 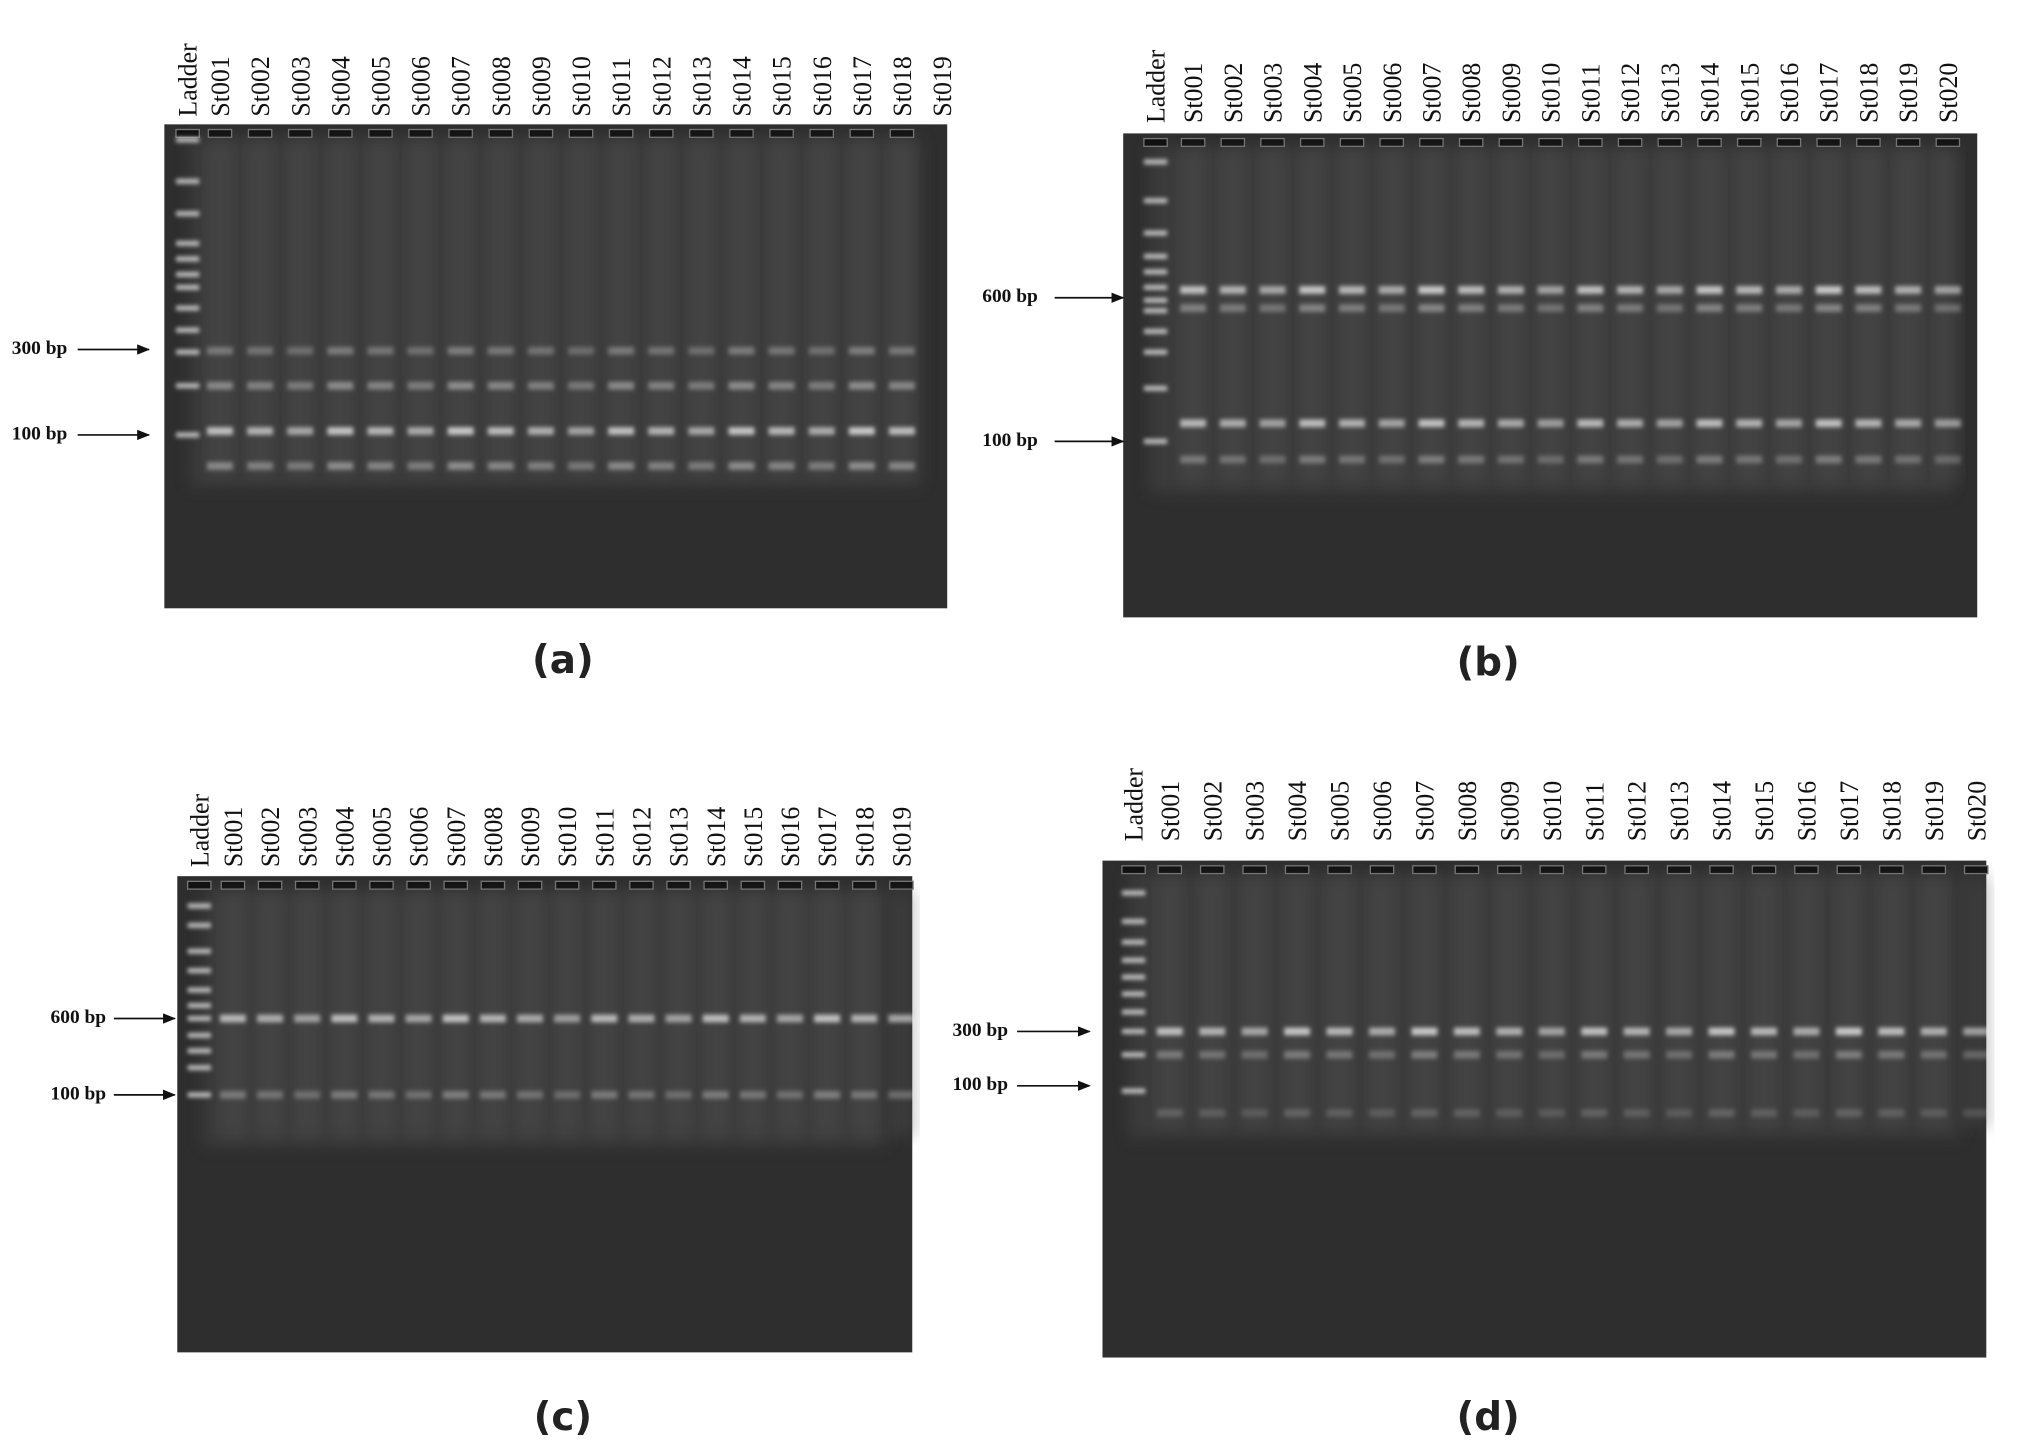 I want to click on lane-label: St003, so click(x=1273, y=93).